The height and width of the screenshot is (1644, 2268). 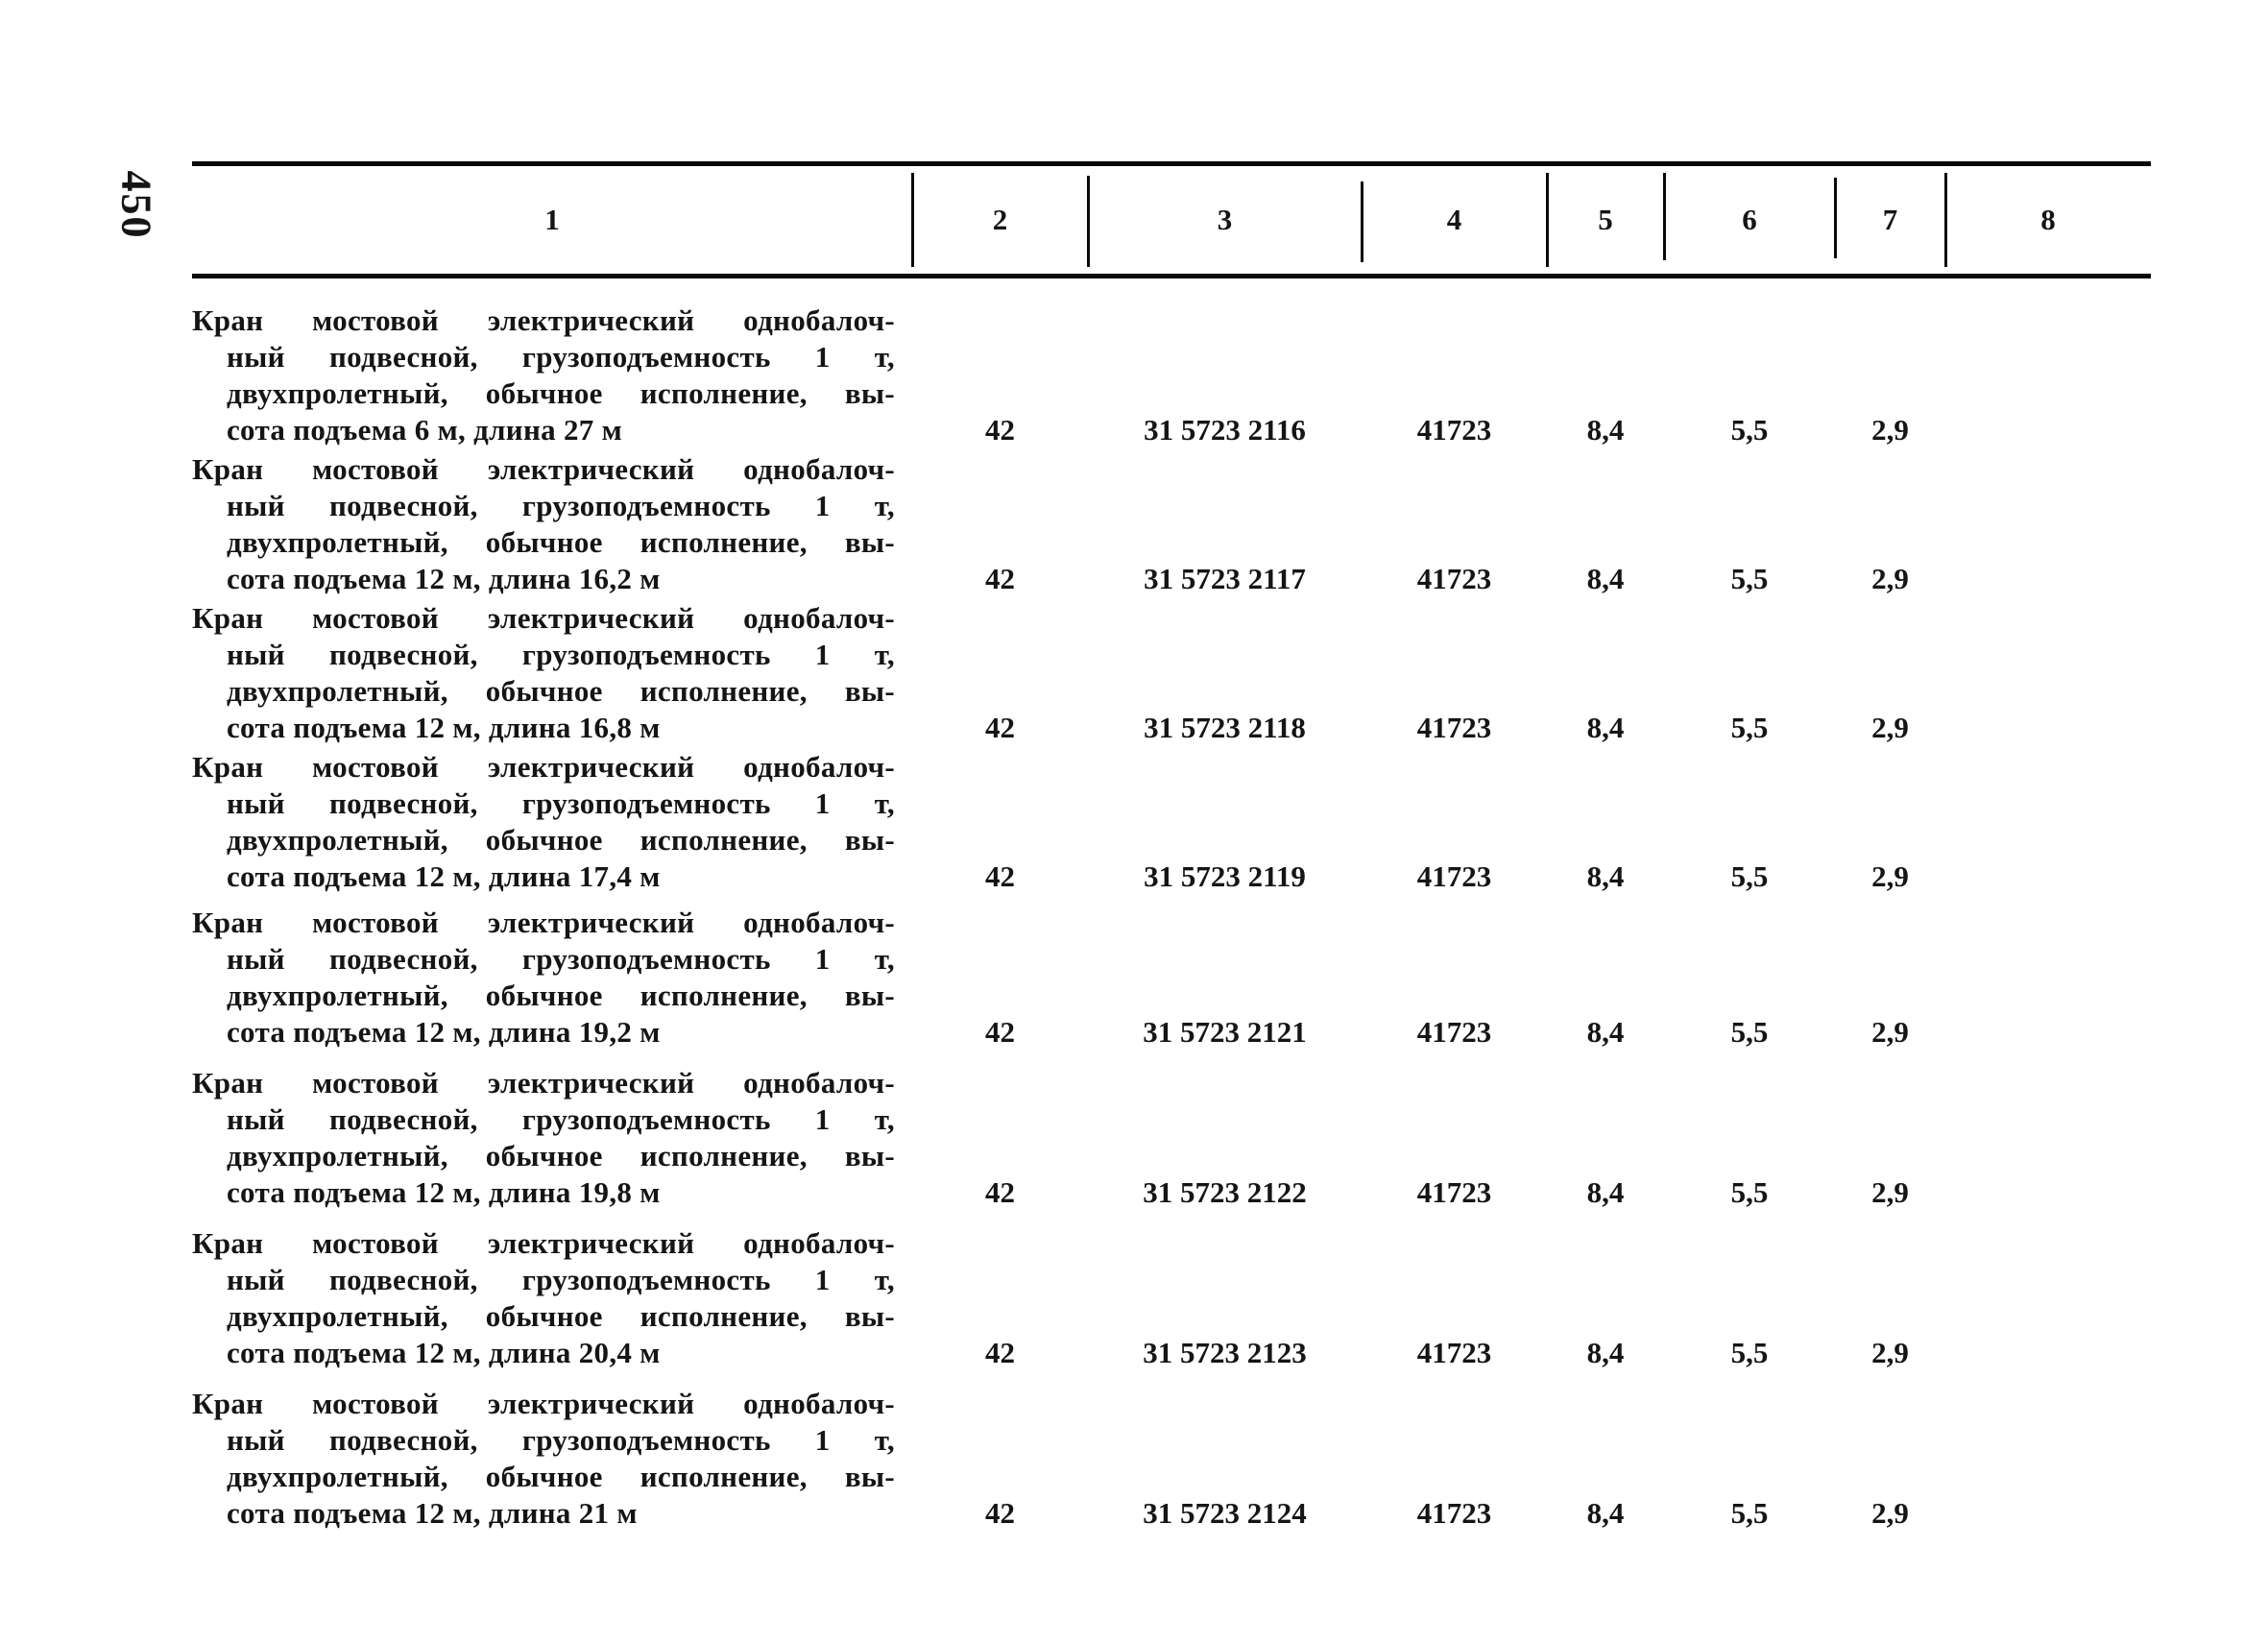 I want to click on column-header-7: 7, so click(x=1890, y=219).